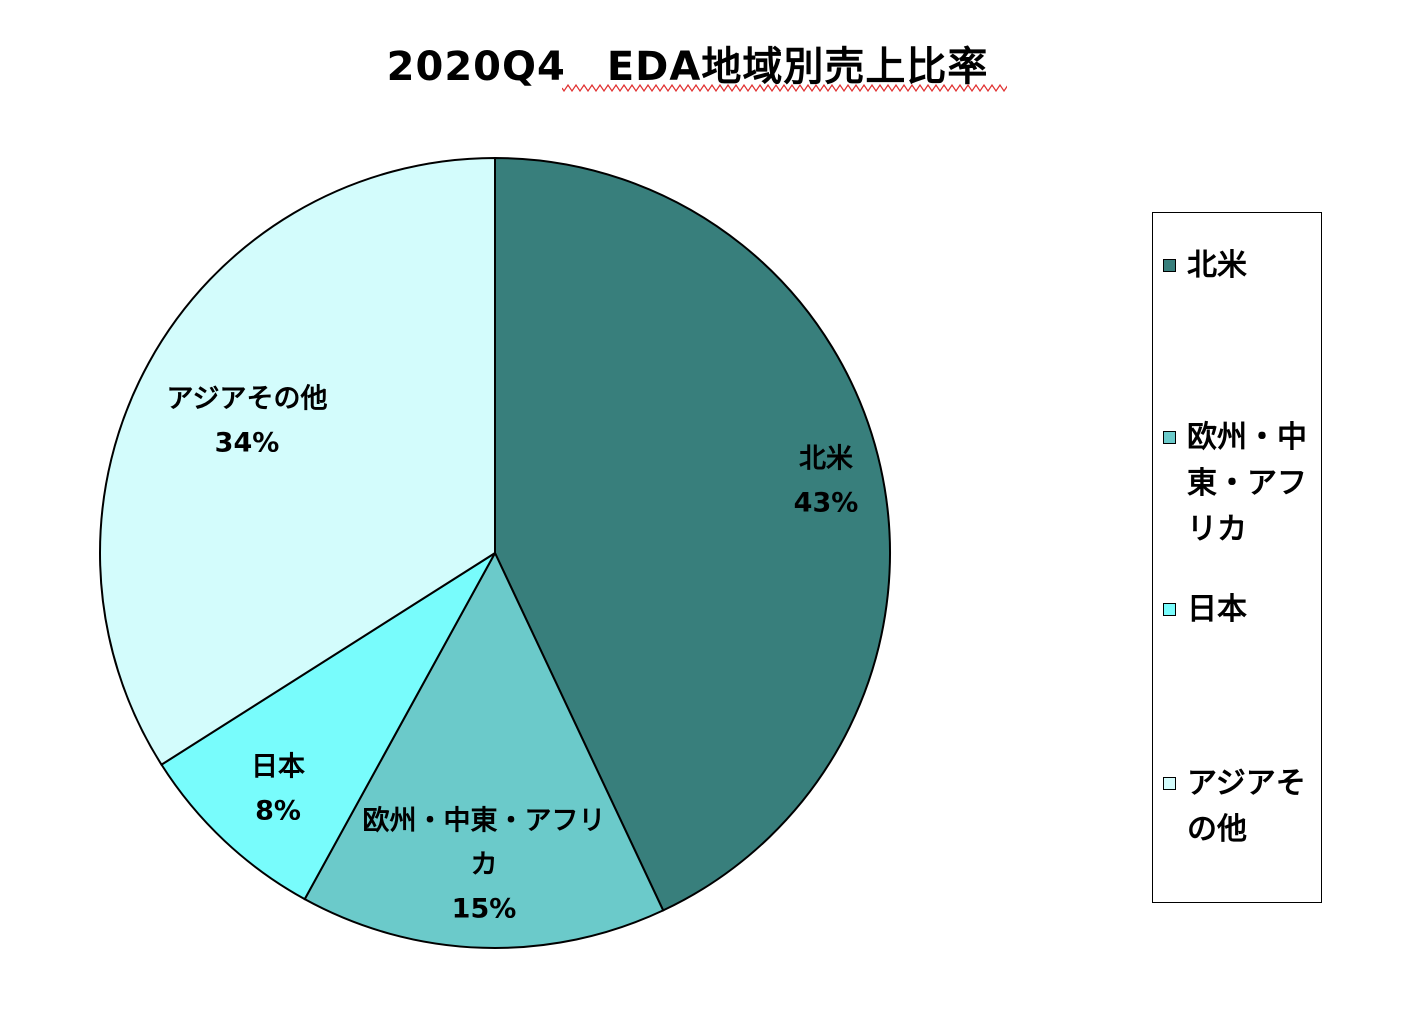  What do you see at coordinates (247, 399) in the screenshot?
I see `slice-label-name-3: アジアその他` at bounding box center [247, 399].